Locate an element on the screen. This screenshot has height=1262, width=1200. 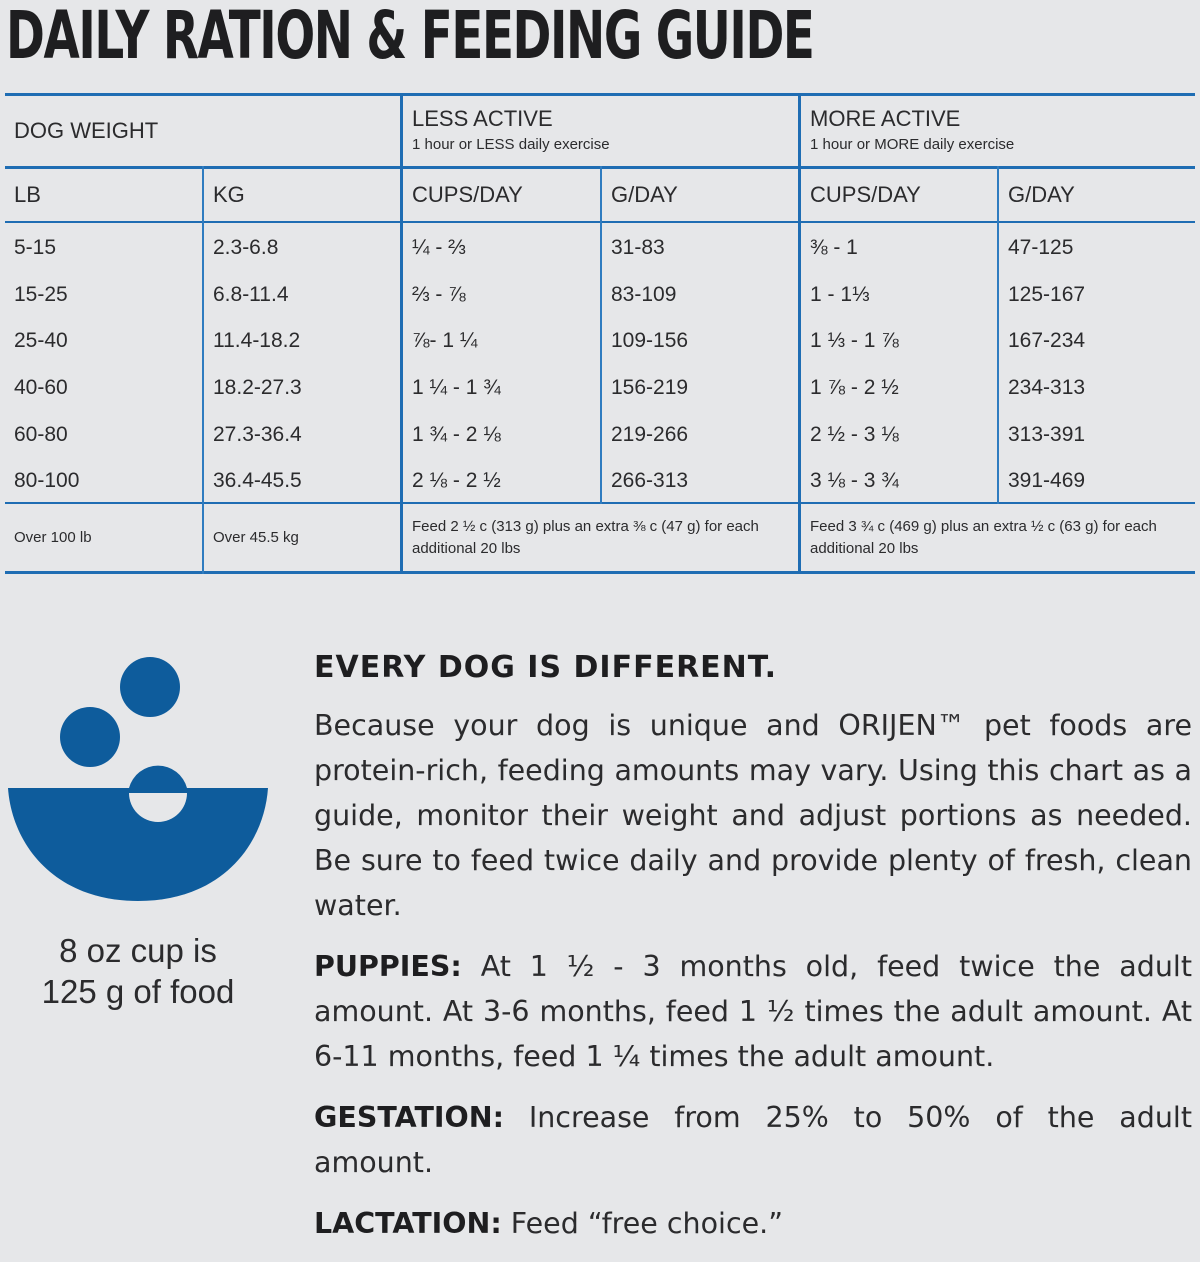
lactation-text: Feed “free choice.” is located at coordinates (646, 1223).